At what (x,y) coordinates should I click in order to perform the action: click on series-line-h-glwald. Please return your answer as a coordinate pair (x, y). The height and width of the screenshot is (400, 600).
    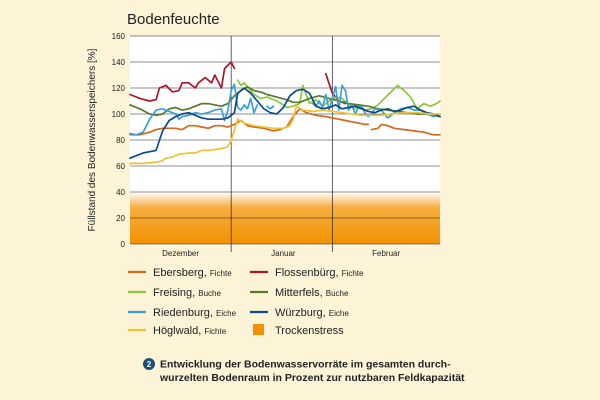
    Looking at the image, I should click on (285, 135).